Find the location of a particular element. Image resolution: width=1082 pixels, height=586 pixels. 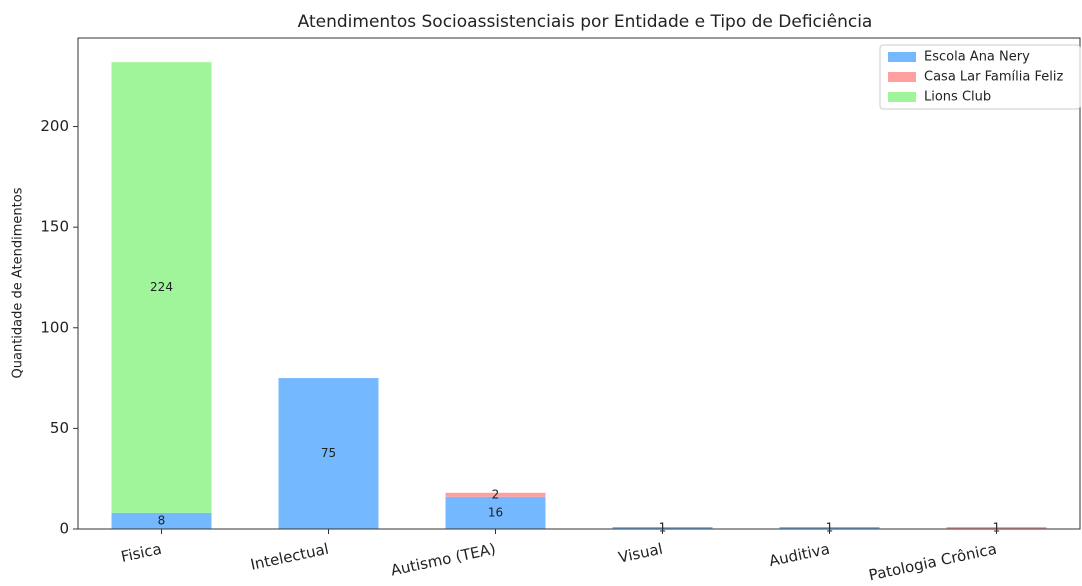

value-label: 2 is located at coordinates (496, 494).